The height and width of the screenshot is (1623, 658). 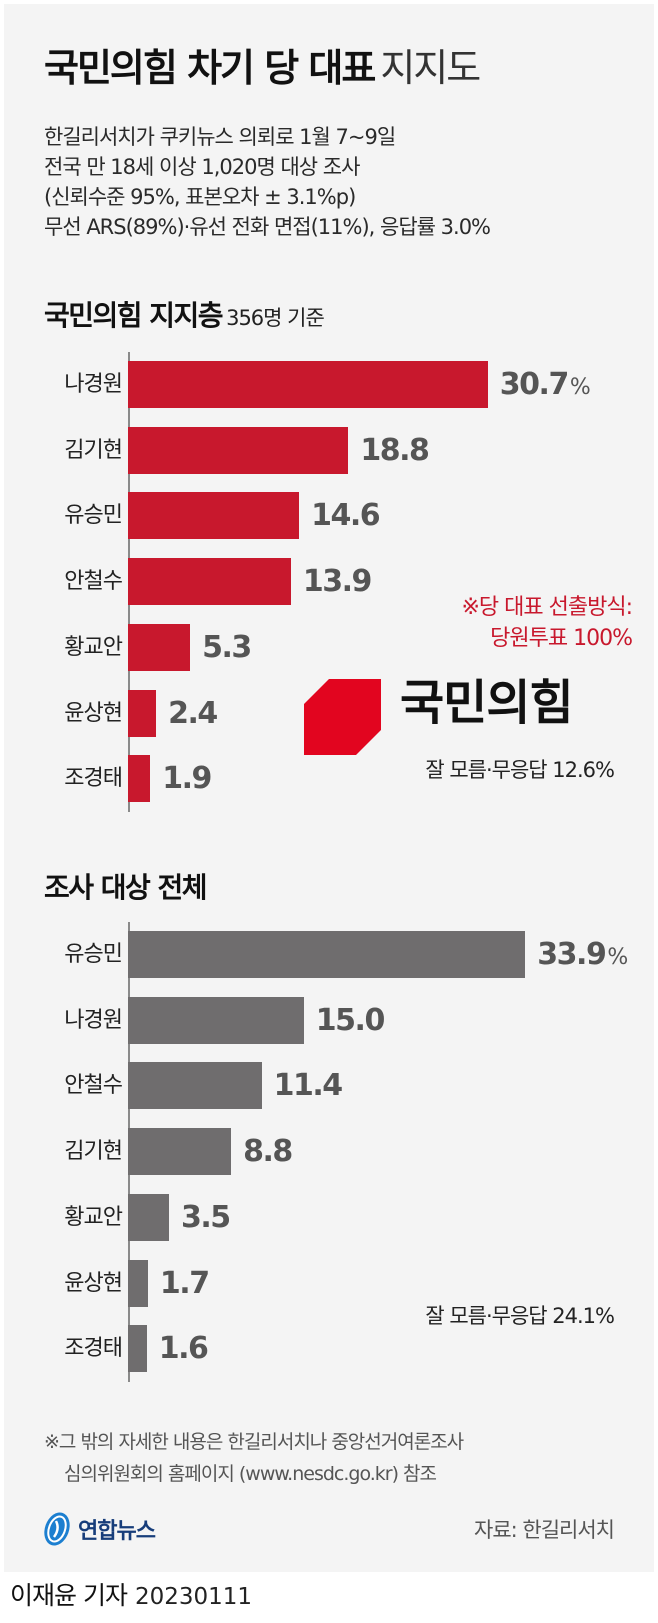 What do you see at coordinates (220, 137) in the screenshot?
I see `description-line: 한길리서치가 쿠키뉴스 의뢰로 1월 7~9일` at bounding box center [220, 137].